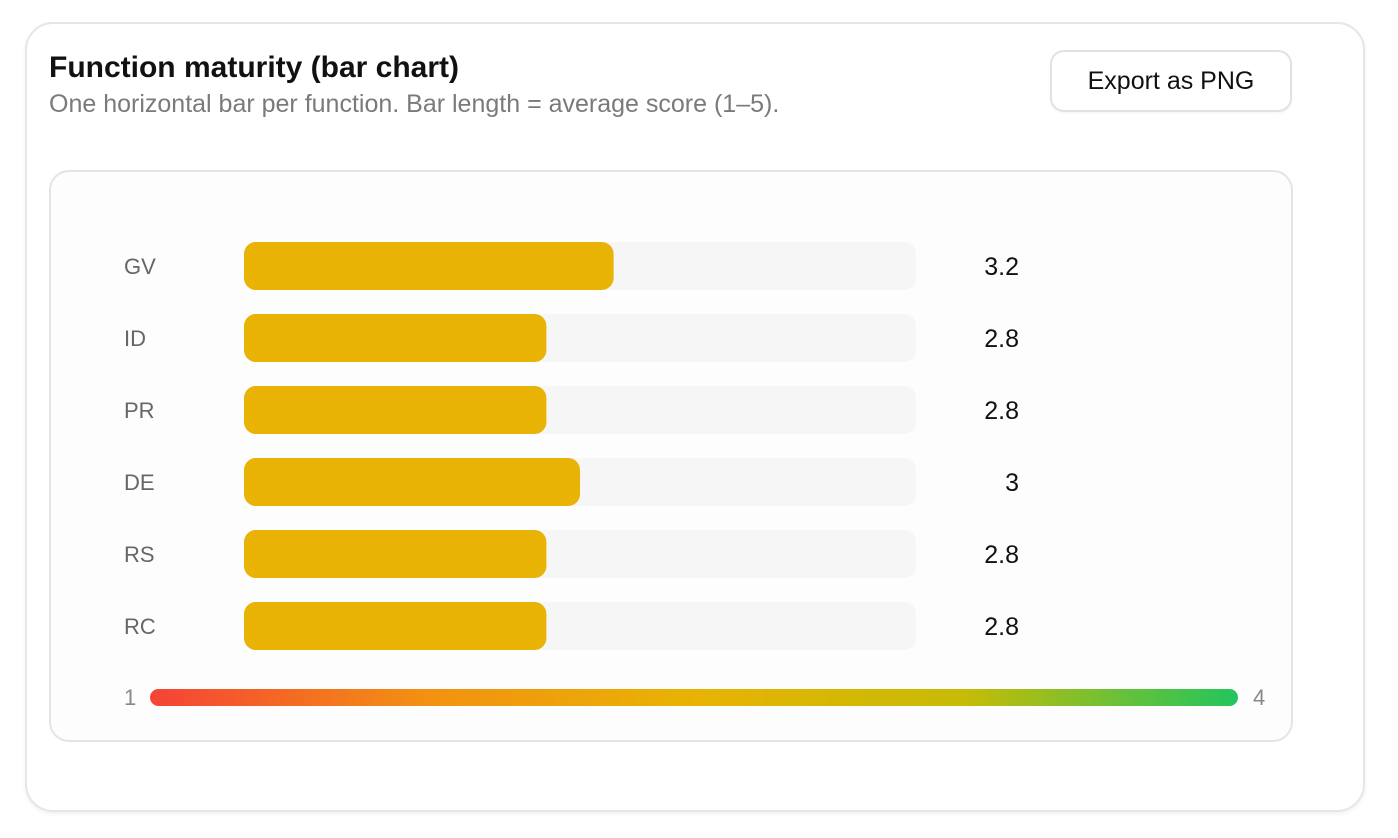  Describe the element at coordinates (254, 67) in the screenshot. I see `chart-title: Function maturity (bar chart)` at that location.